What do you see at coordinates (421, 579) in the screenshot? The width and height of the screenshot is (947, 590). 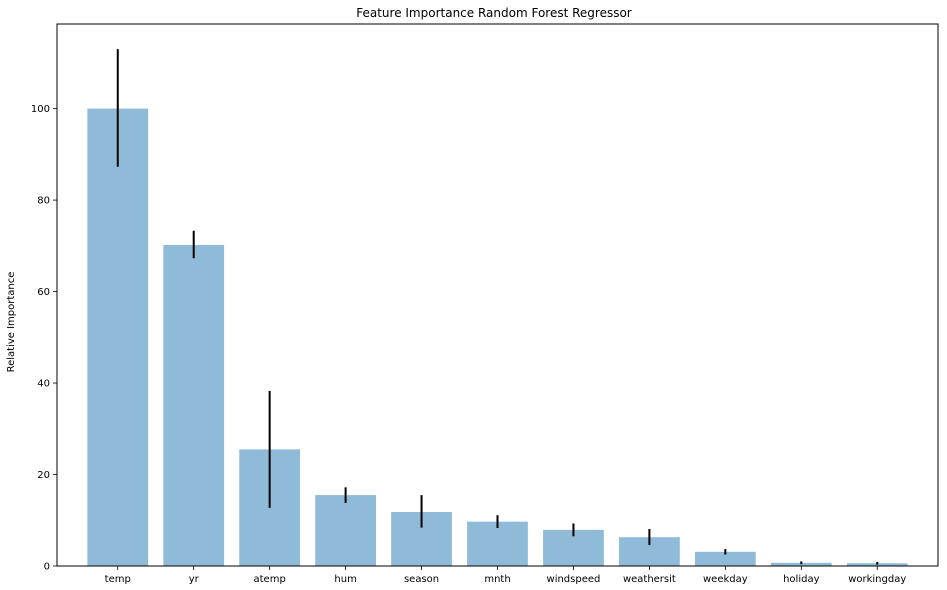 I see `x-tick-label: season` at bounding box center [421, 579].